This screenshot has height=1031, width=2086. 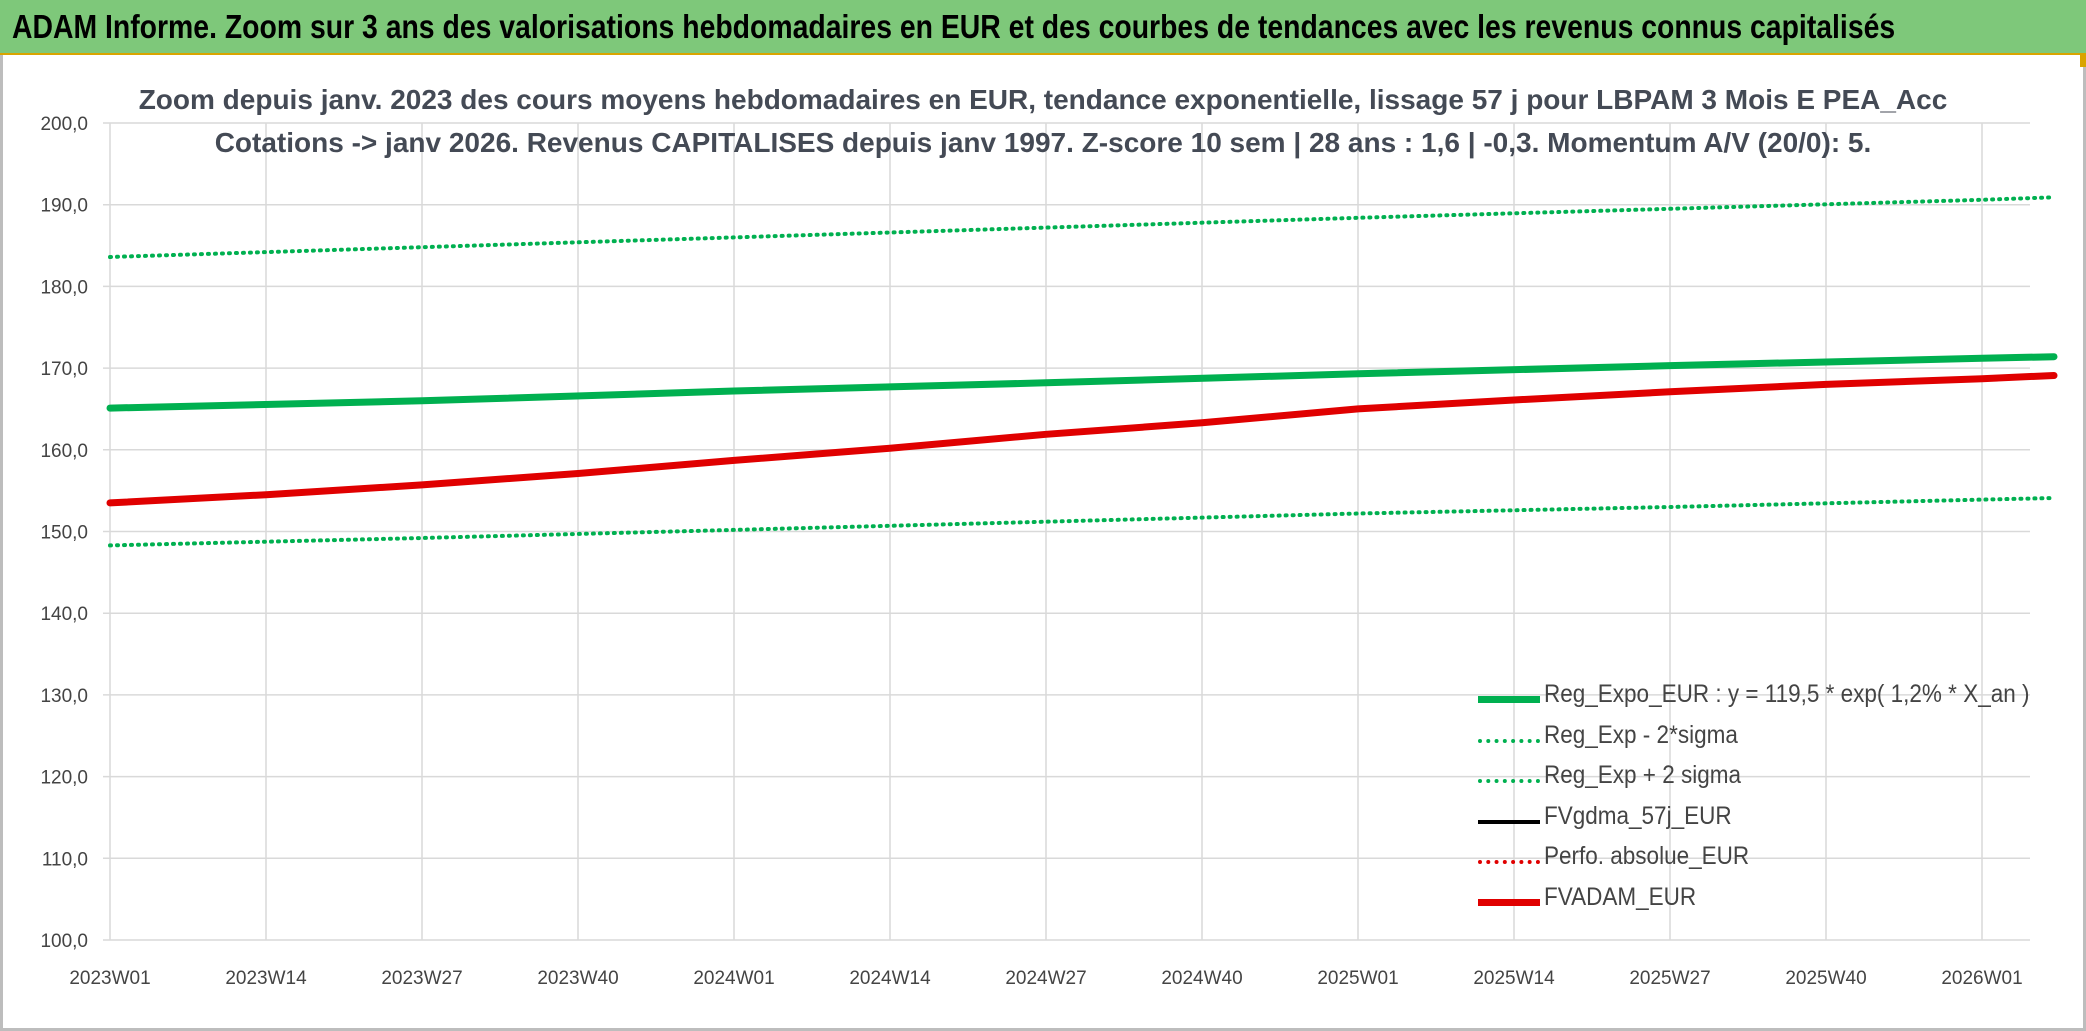 What do you see at coordinates (577, 978) in the screenshot?
I see `x-tick-label: 2023W40` at bounding box center [577, 978].